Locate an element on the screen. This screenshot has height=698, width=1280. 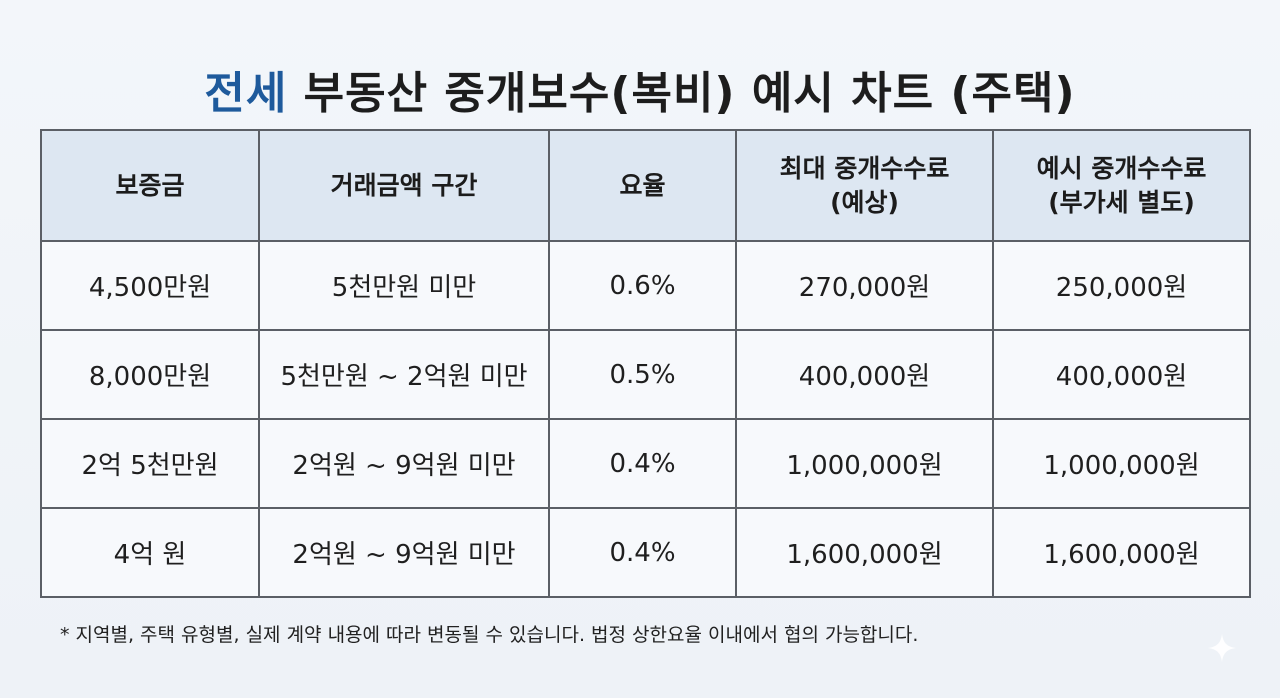
cell-range: 5천만원 미만 is located at coordinates (404, 285).